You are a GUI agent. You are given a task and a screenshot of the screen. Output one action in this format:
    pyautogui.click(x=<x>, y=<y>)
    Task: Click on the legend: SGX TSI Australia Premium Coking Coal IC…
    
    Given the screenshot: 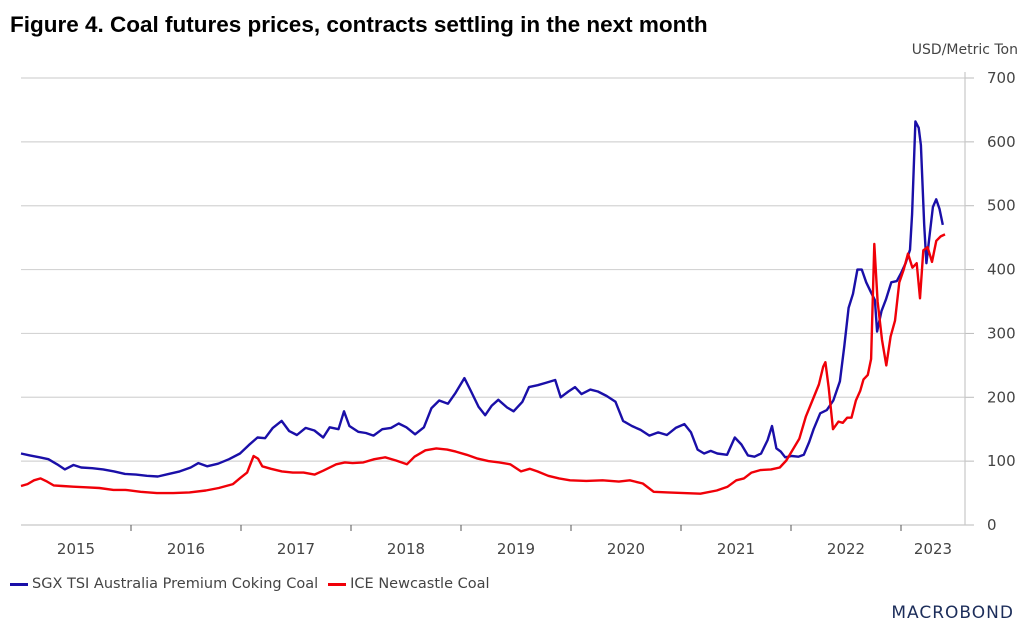 What is the action you would take?
    pyautogui.click(x=255, y=584)
    